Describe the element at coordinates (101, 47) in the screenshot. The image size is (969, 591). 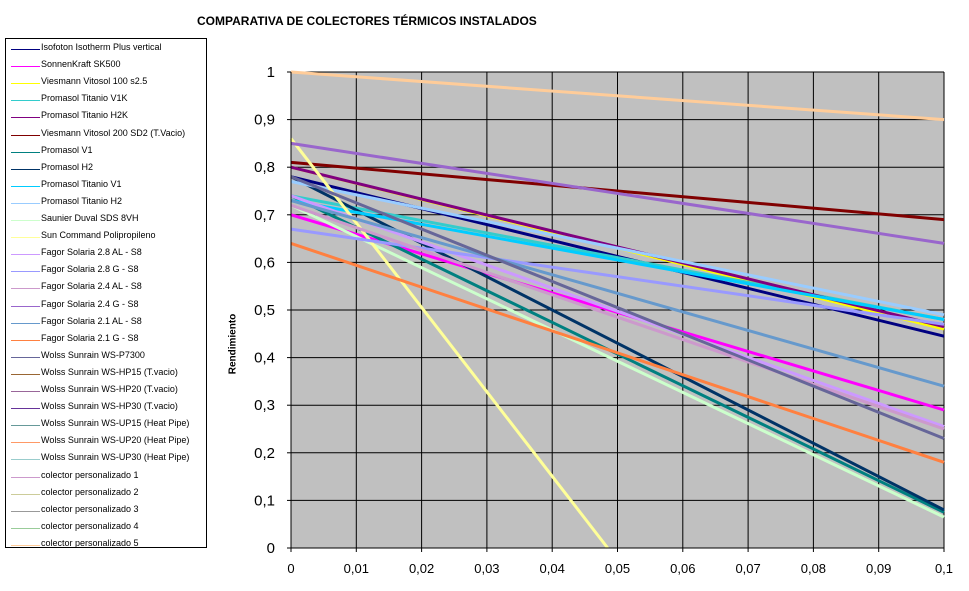
I see `legend-label: Isofoton Isotherm Plus vertical` at that location.